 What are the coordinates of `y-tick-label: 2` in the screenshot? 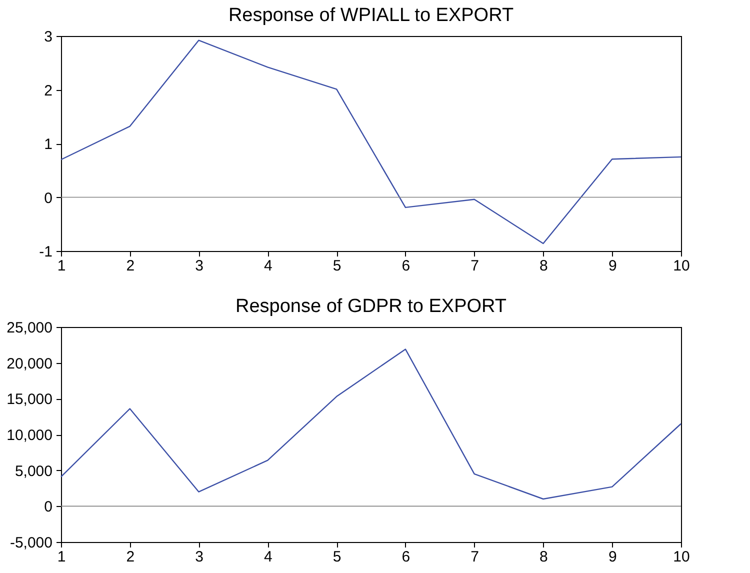 It's located at (48, 91).